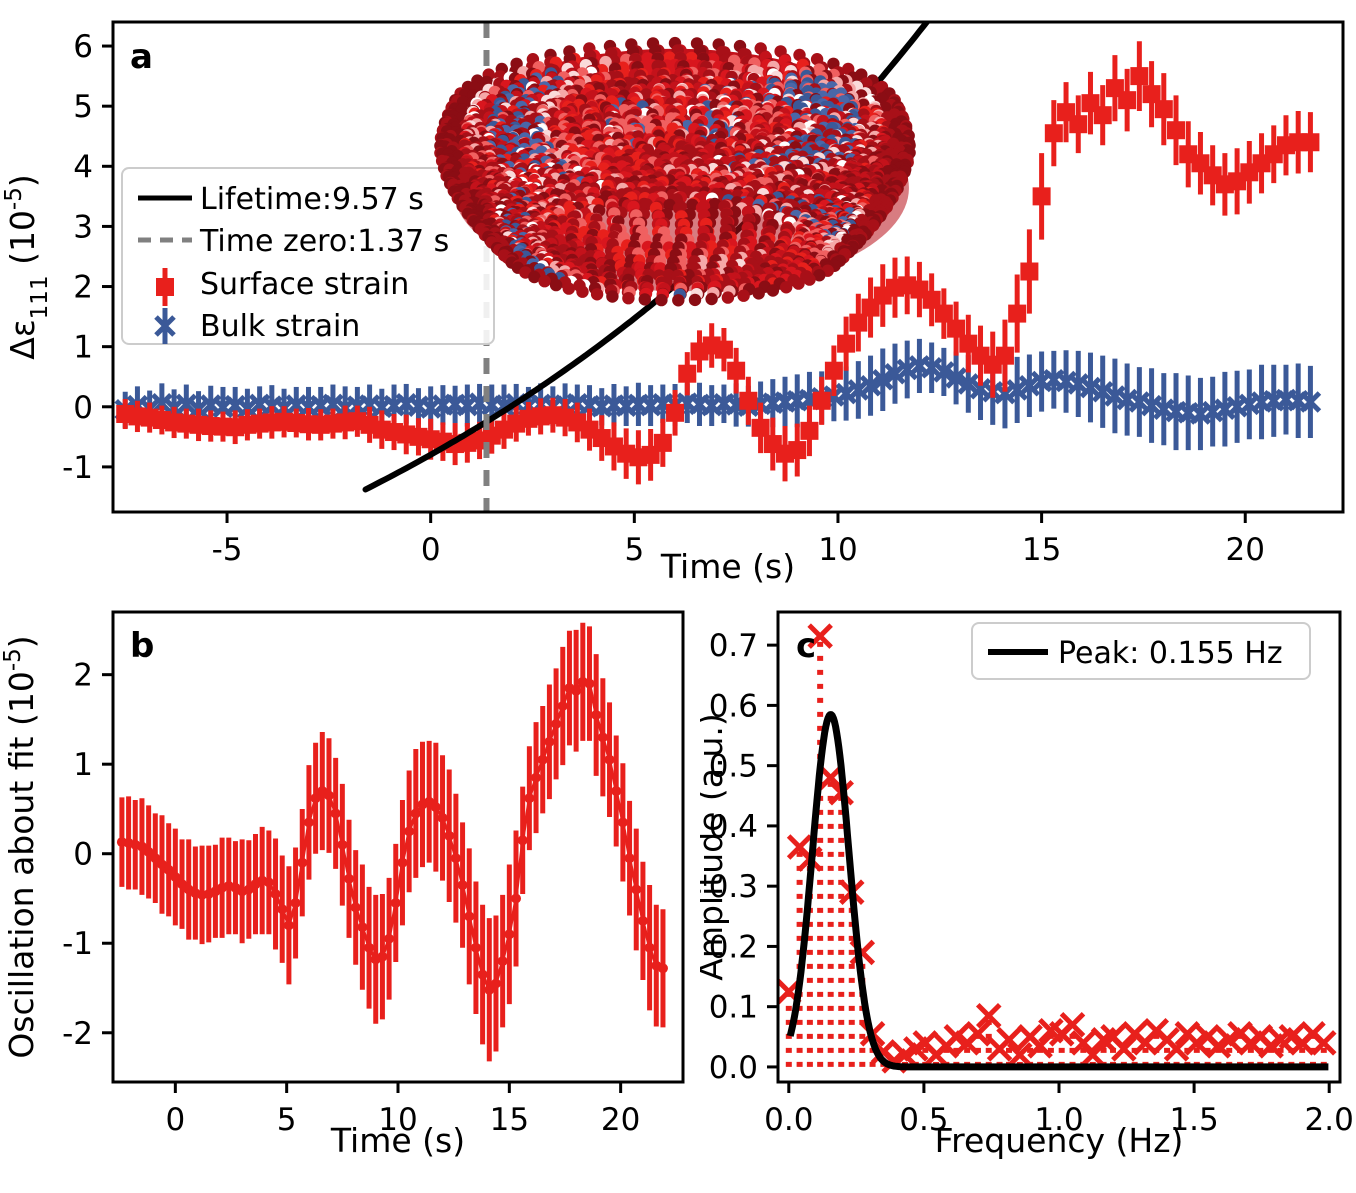  I want to click on panel-c-legend: Peak: 0.155 Hz, so click(1141, 651).